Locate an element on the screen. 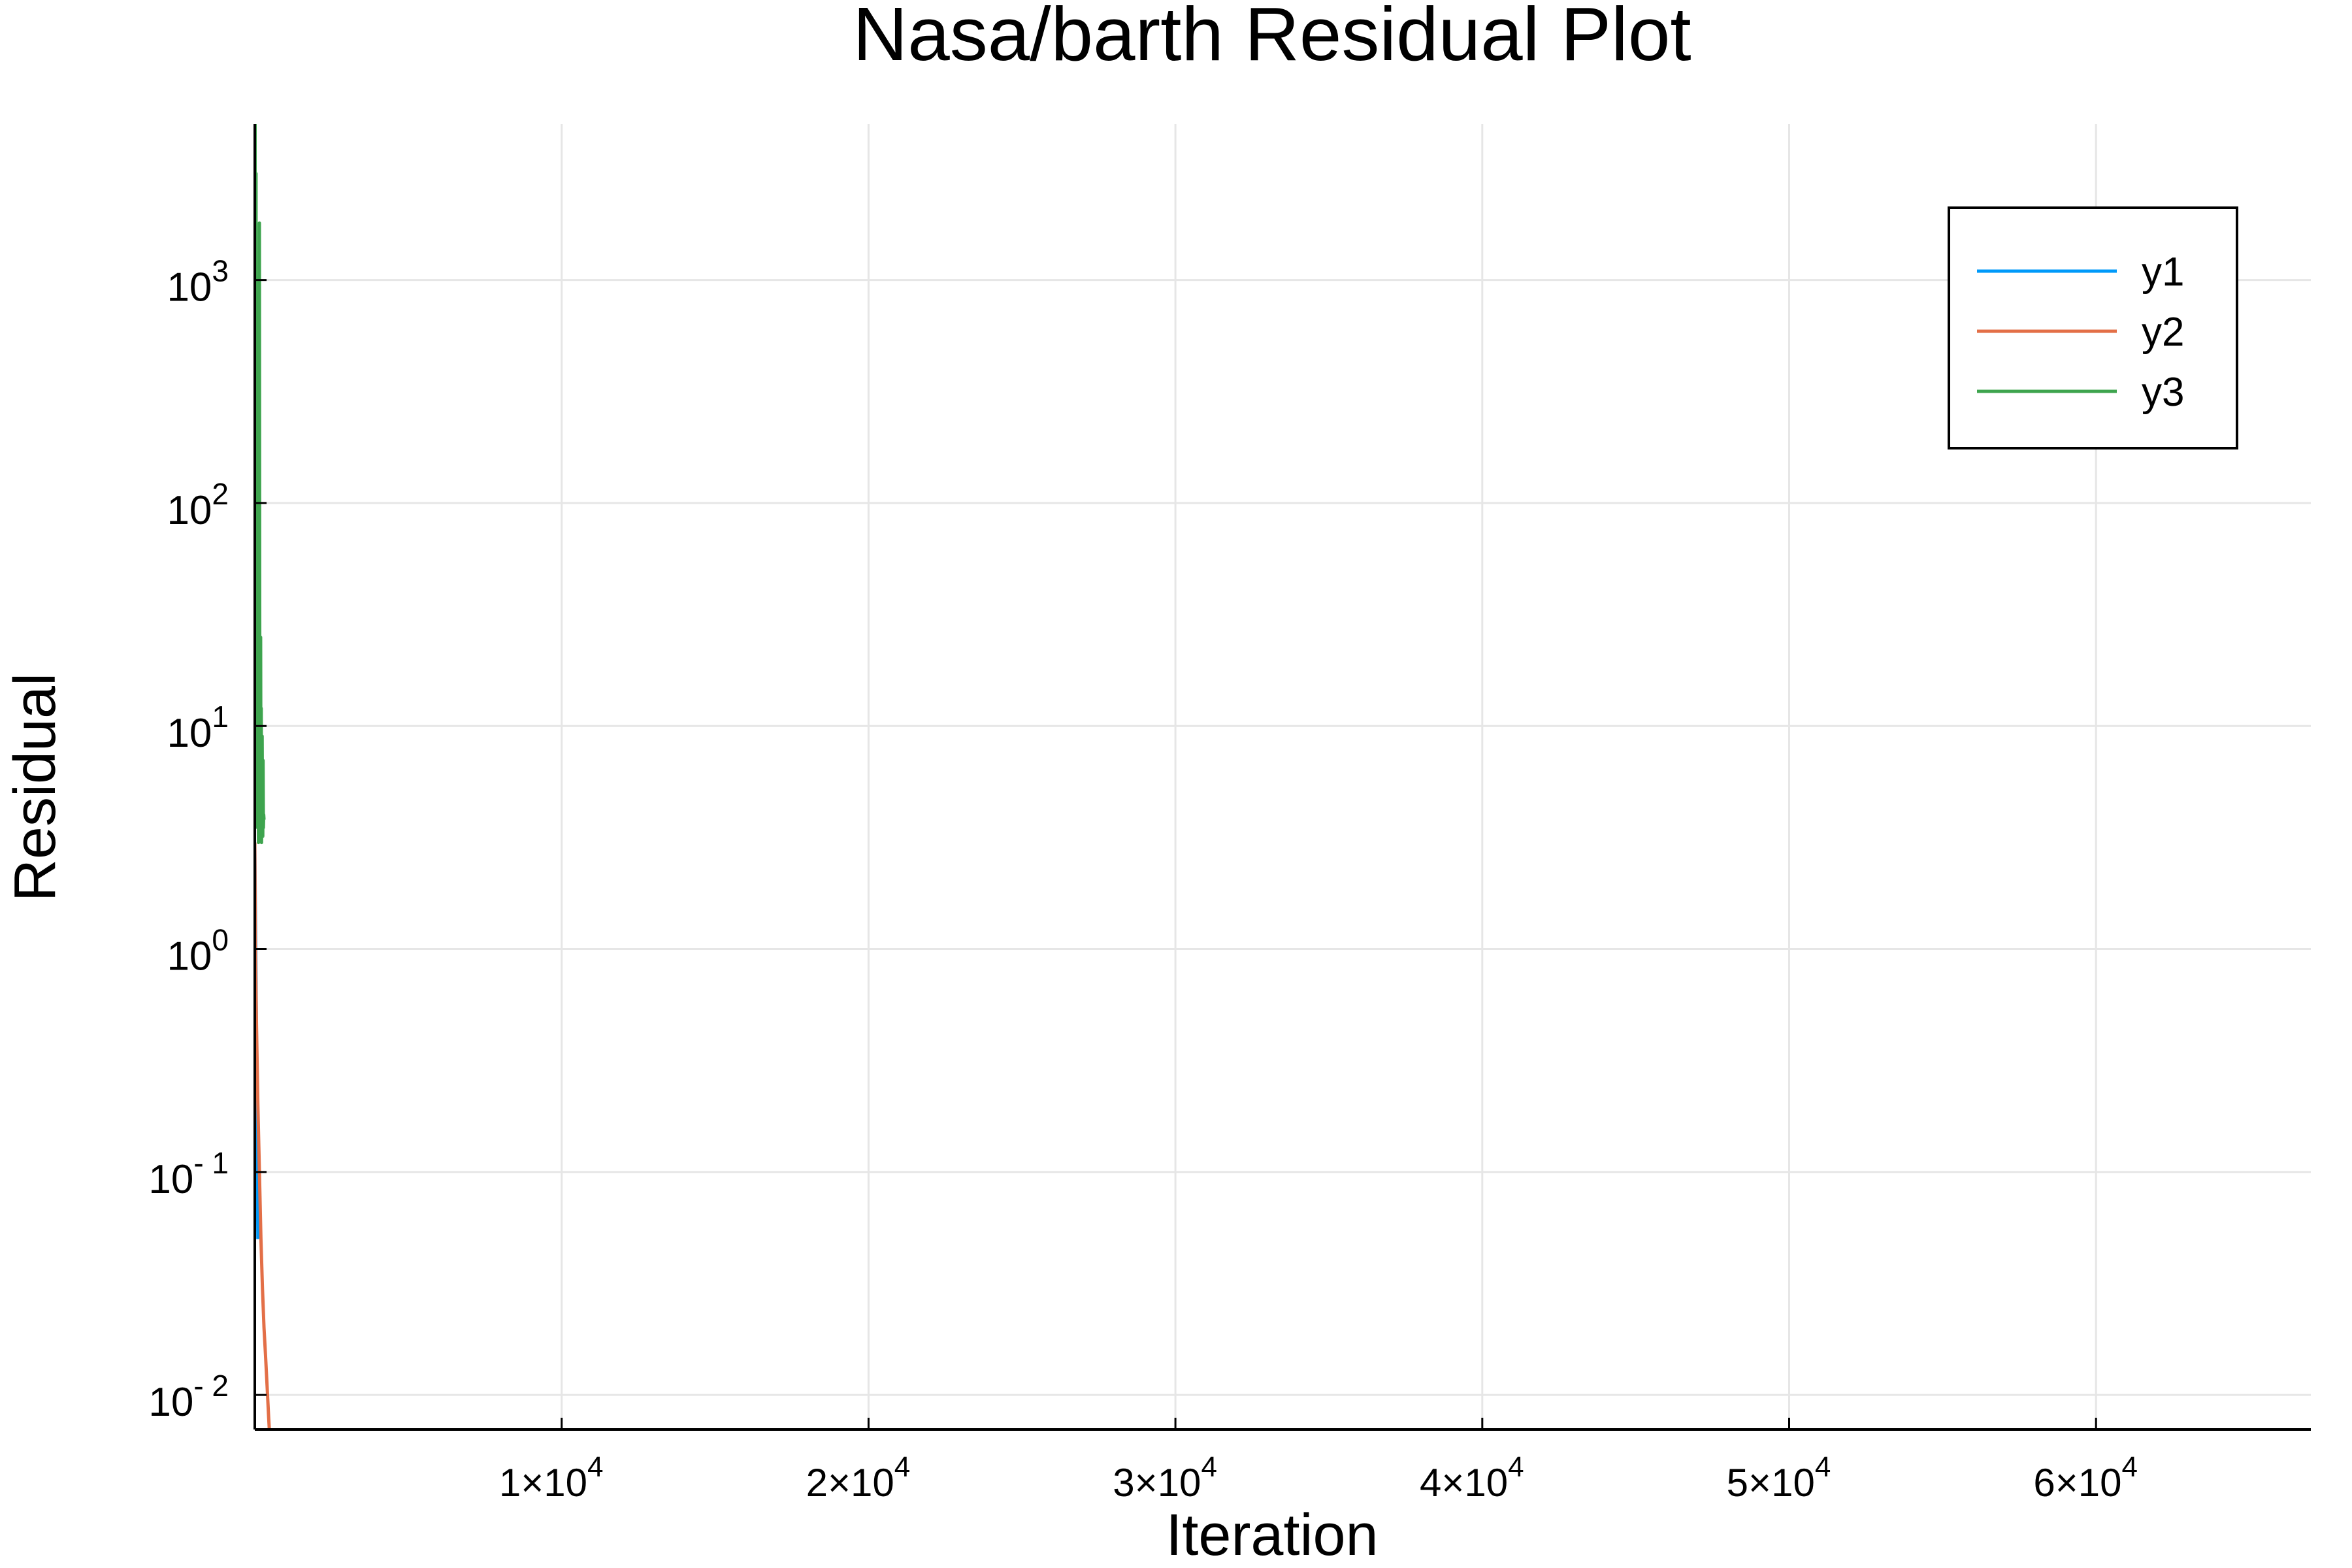 This screenshot has width=2352, height=1568. legend: y1 y2 y3 is located at coordinates (2093, 327).